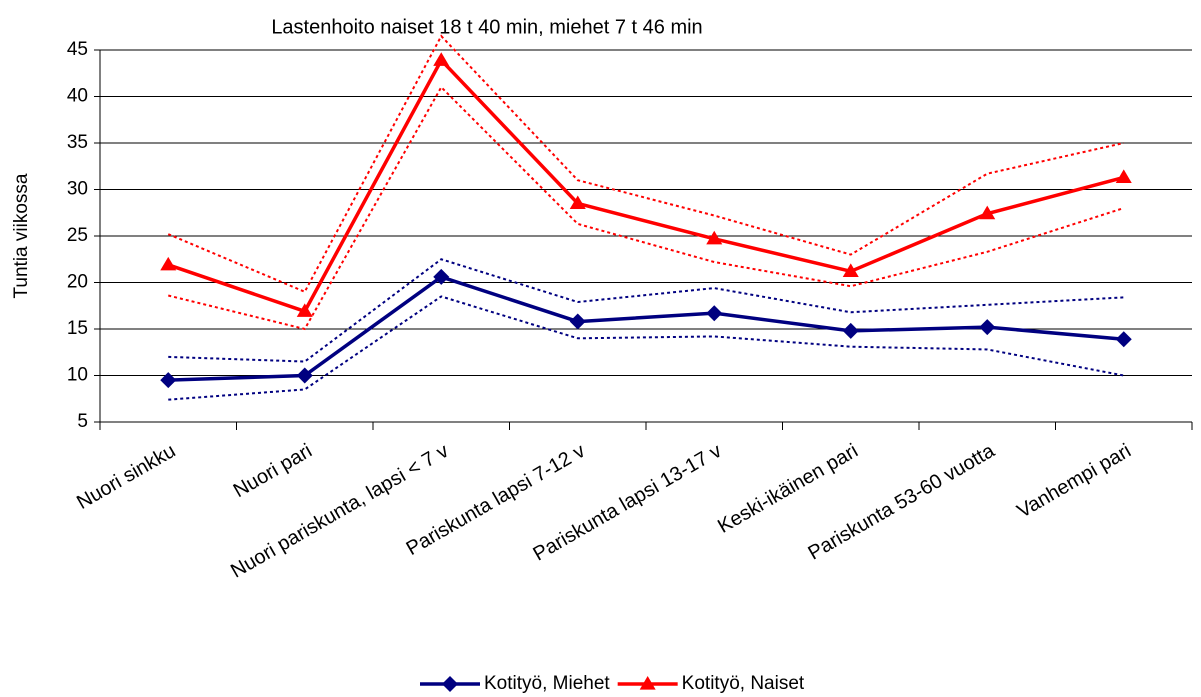  Describe the element at coordinates (339, 511) in the screenshot. I see `x-tick-label: Nuori pariskunta, lapsi < 7 v` at that location.